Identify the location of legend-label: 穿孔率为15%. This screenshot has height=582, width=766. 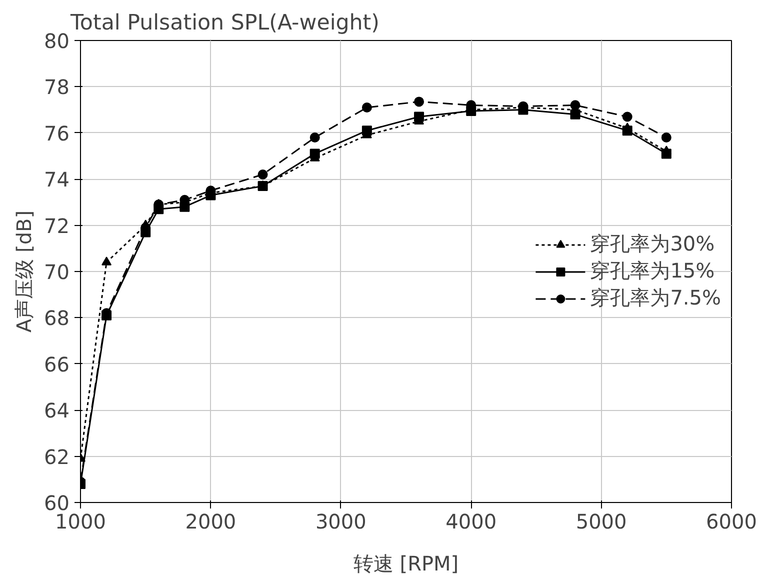
(652, 271).